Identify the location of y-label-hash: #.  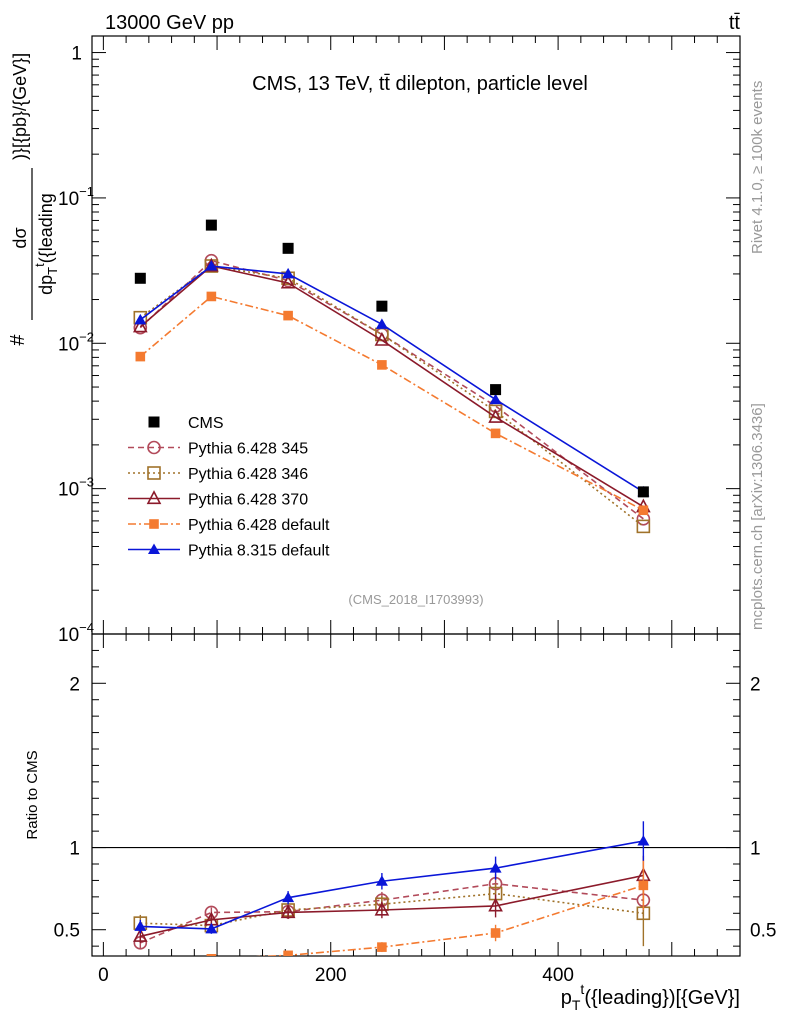
(18, 340).